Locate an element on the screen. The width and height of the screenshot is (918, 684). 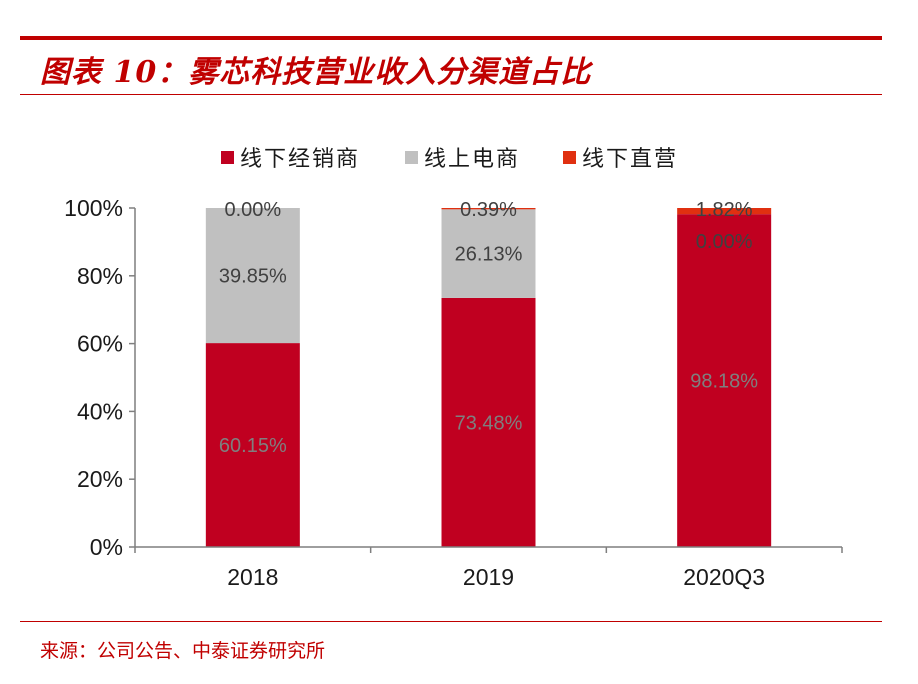
x-tick-label: 2019 is located at coordinates (488, 577).